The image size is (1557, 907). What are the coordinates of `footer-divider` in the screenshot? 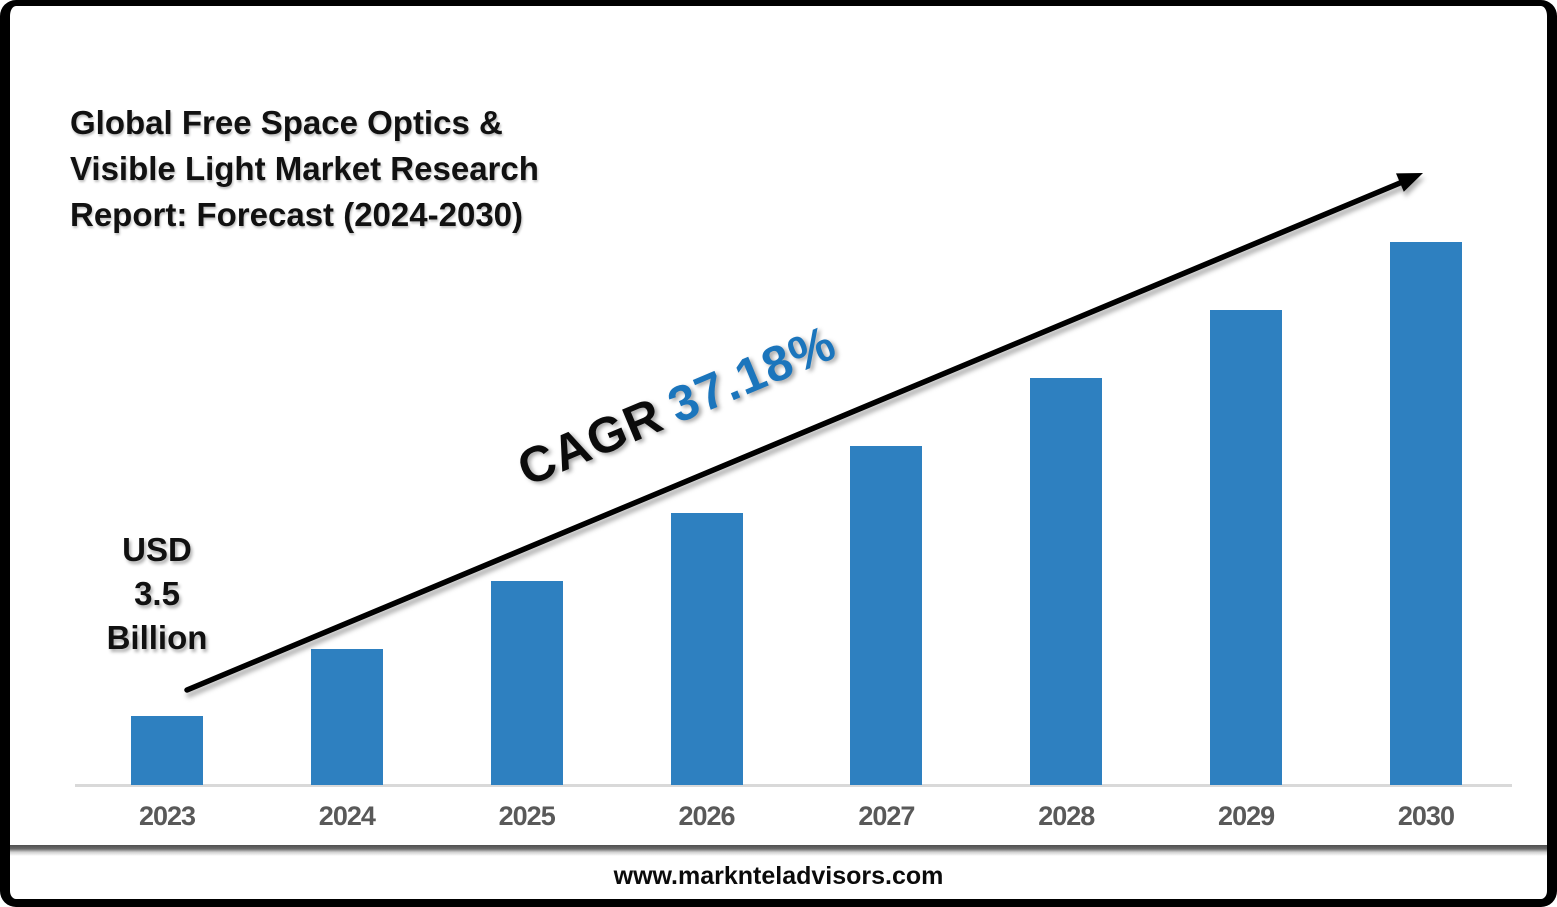 It's located at (778, 850).